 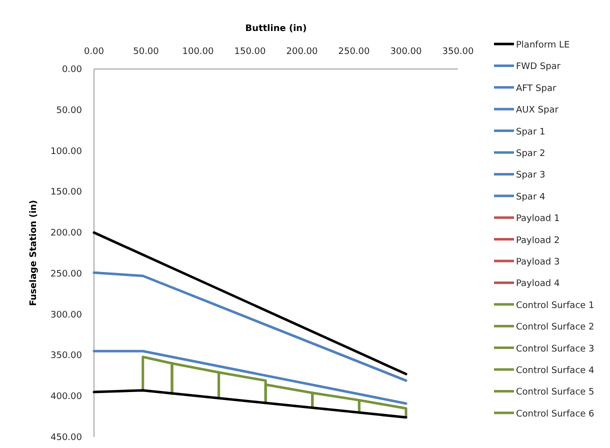 I want to click on x-tick-label: 250.00, so click(x=354, y=52).